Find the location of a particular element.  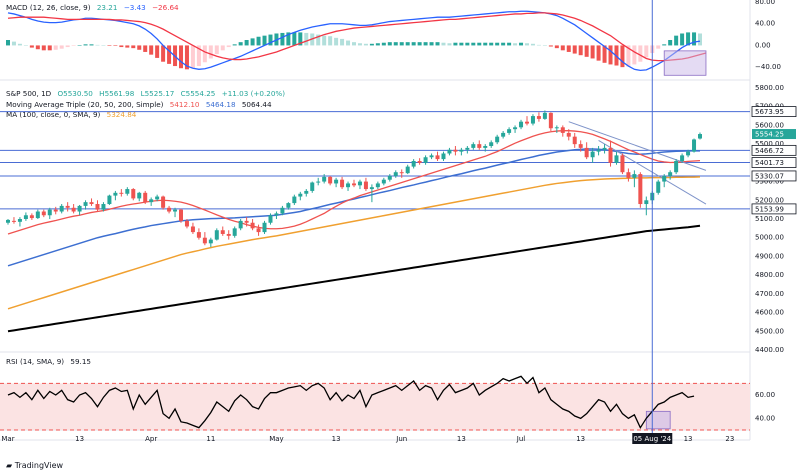

x-axis-tick: 13 is located at coordinates (580, 439).